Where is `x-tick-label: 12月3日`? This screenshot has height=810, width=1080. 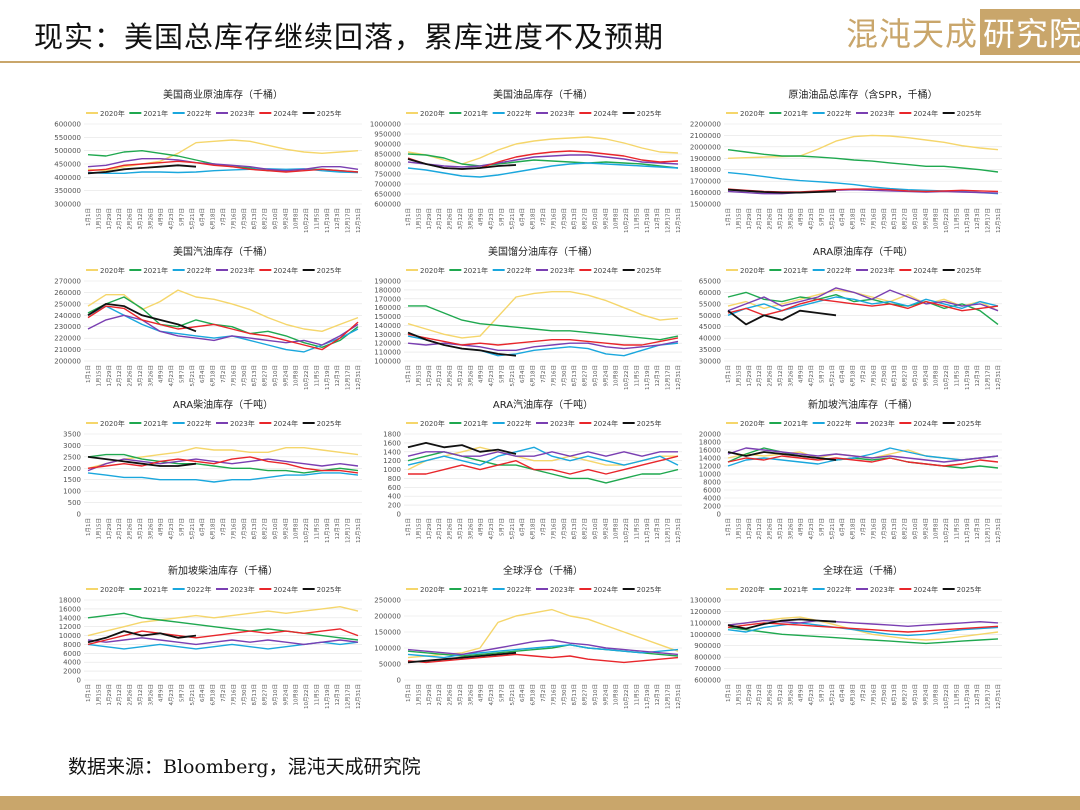 x-tick-label: 12月3日 is located at coordinates (337, 219).